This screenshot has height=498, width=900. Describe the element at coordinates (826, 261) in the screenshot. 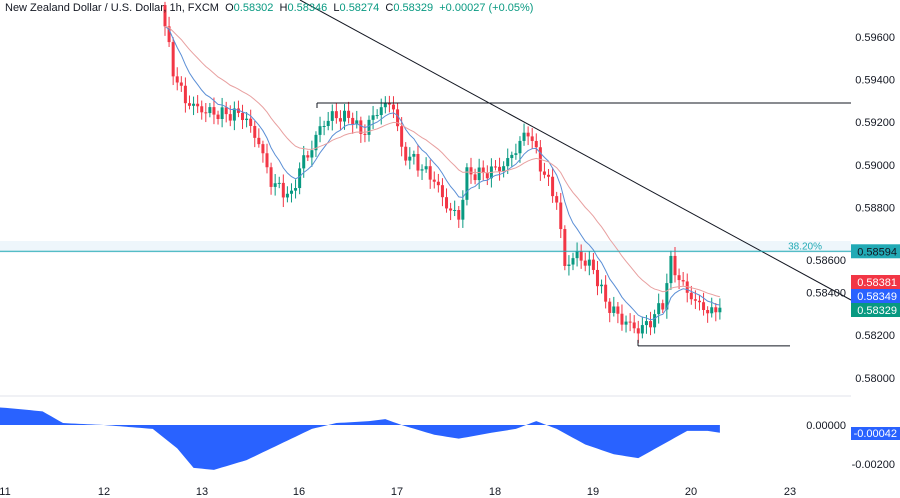

I see `price-tick-label: 0.58600` at that location.